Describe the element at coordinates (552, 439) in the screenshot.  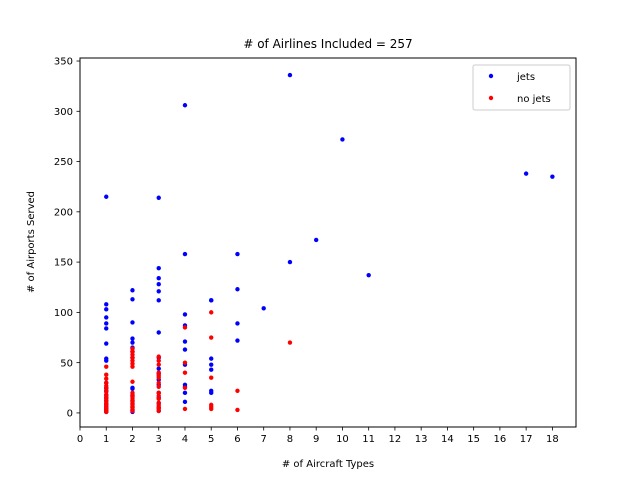
I see `x-tick-label: 18` at that location.